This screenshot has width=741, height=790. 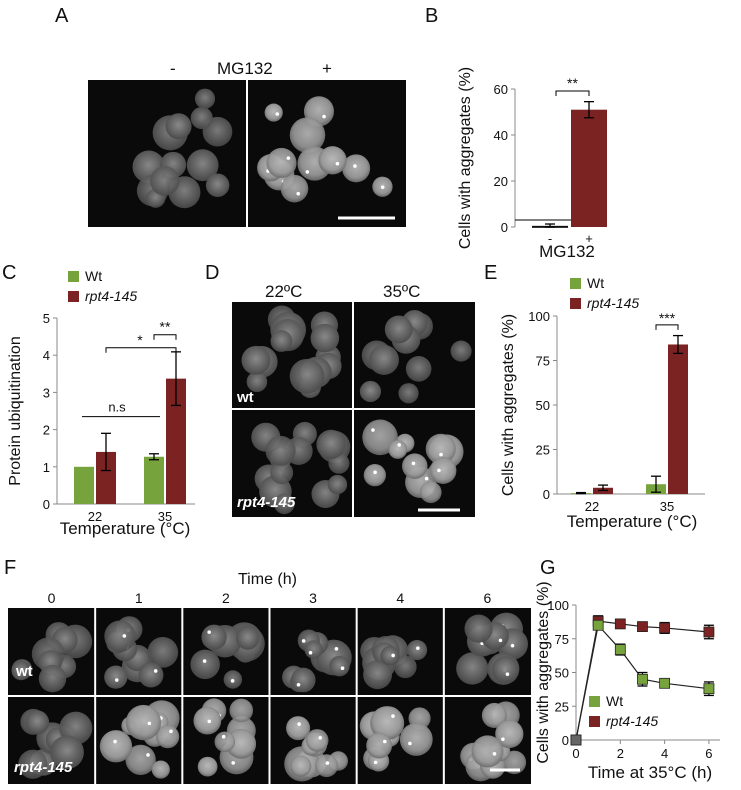 I want to click on c-x-axis-label: Temperature (°C), so click(x=125, y=528).